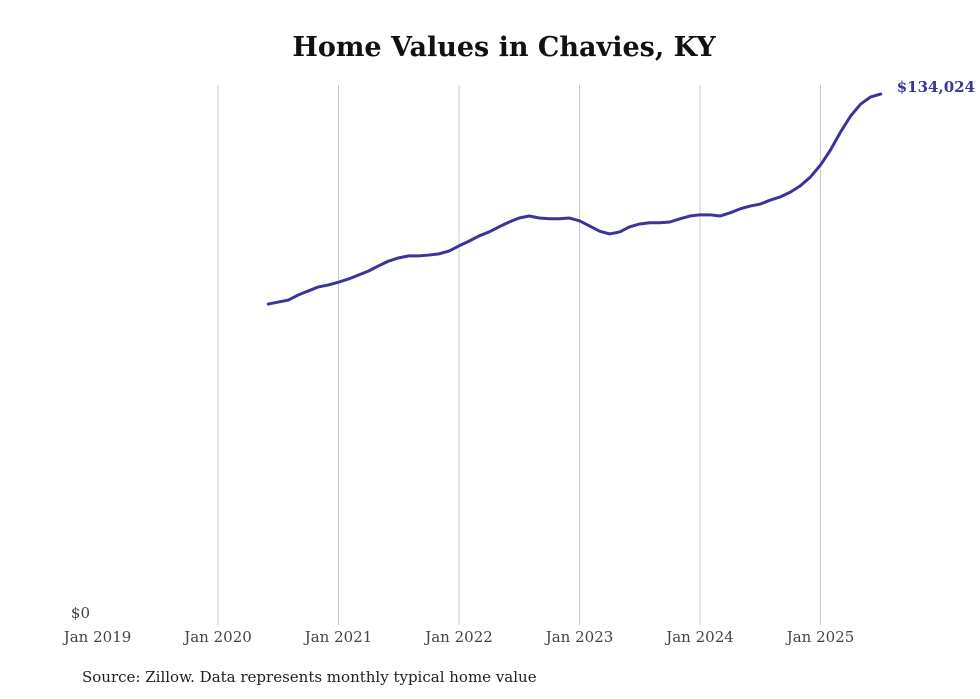 The width and height of the screenshot is (980, 699). I want to click on x-tick-label: Jan 2022, so click(458, 637).